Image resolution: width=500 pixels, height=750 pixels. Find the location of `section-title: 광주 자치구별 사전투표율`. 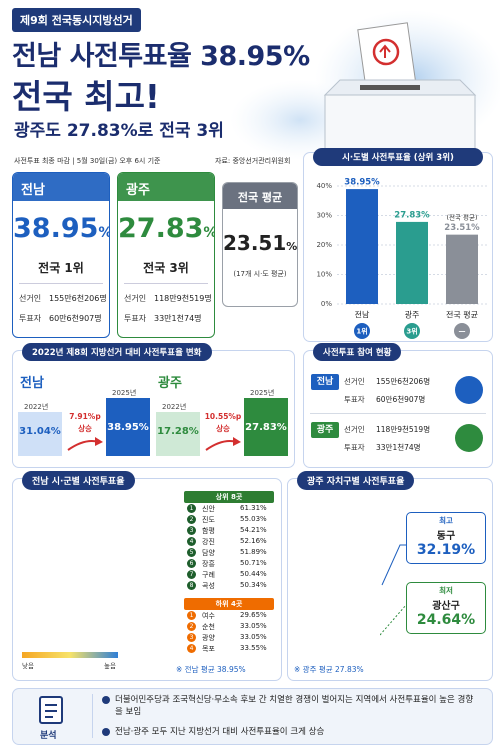

section-title: 광주 자치구별 사전투표율 is located at coordinates (356, 480).